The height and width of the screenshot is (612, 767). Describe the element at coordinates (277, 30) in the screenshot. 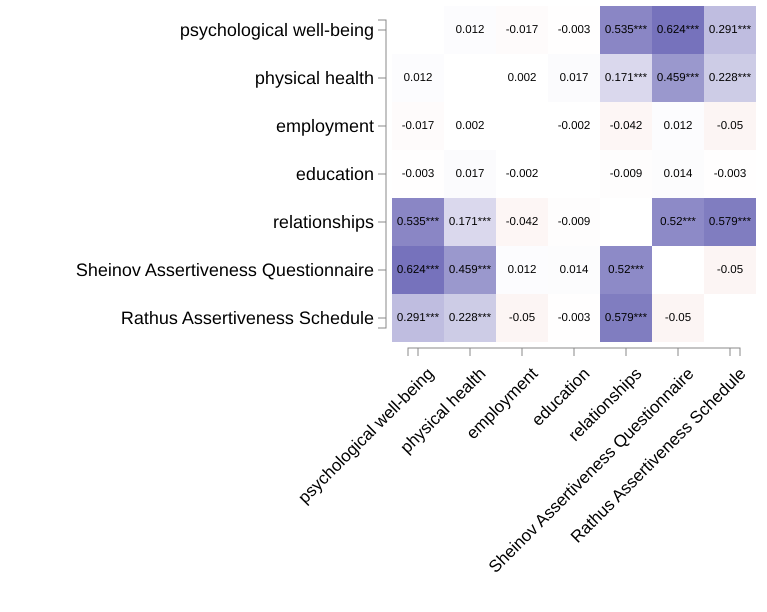

I see `y-tick-label: psychological well-being` at that location.